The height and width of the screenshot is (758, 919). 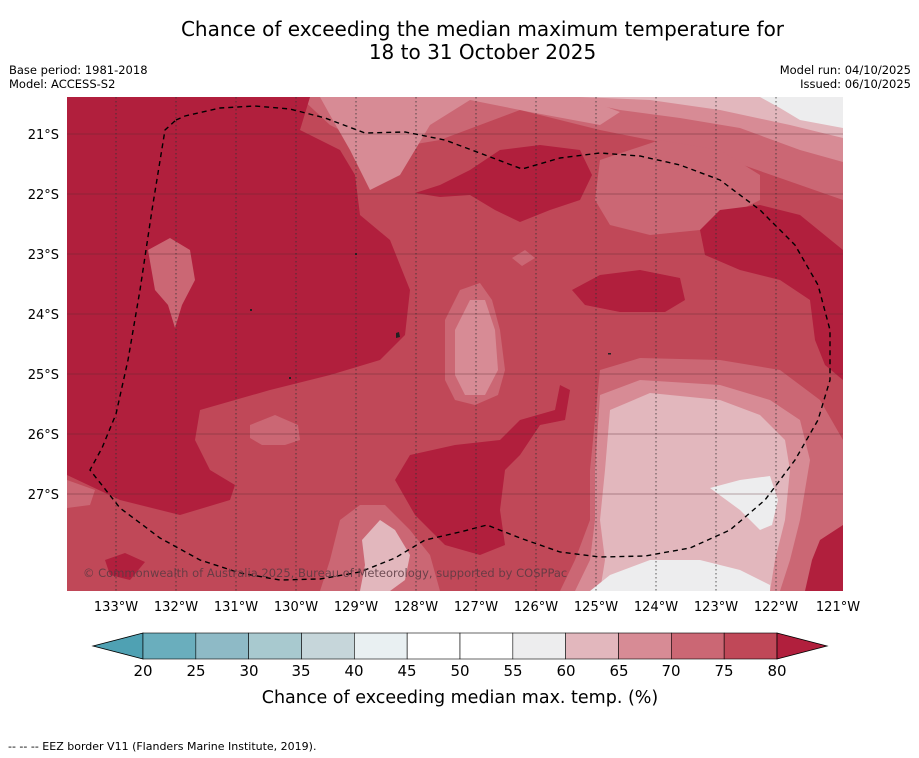 I want to click on lat-label: 27°S, so click(x=43, y=495).